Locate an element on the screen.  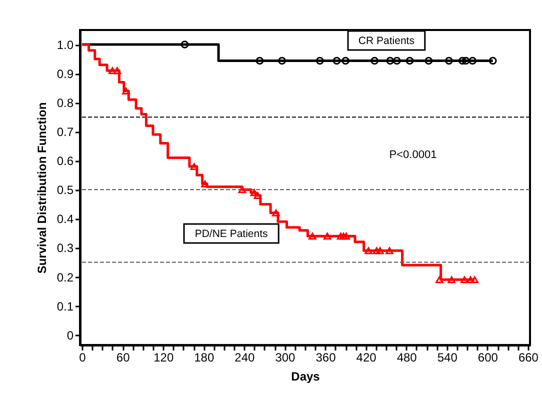
y-tick-label: 0 is located at coordinates (70, 335).